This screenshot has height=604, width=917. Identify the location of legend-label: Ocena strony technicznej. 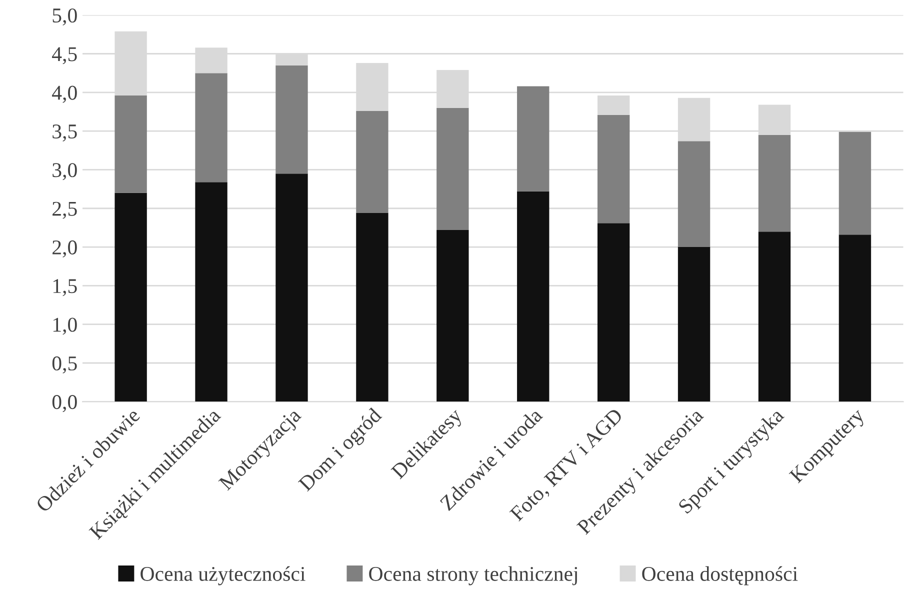
(473, 576).